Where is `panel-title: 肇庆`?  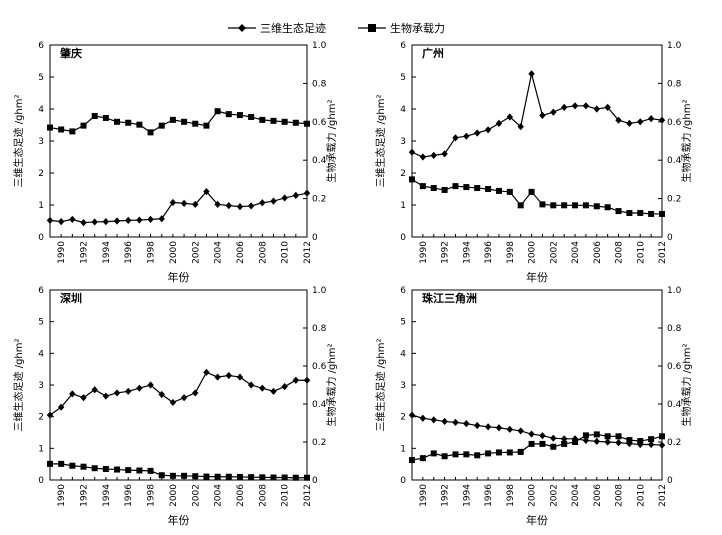
panel-title: 肇庆 is located at coordinates (70, 53).